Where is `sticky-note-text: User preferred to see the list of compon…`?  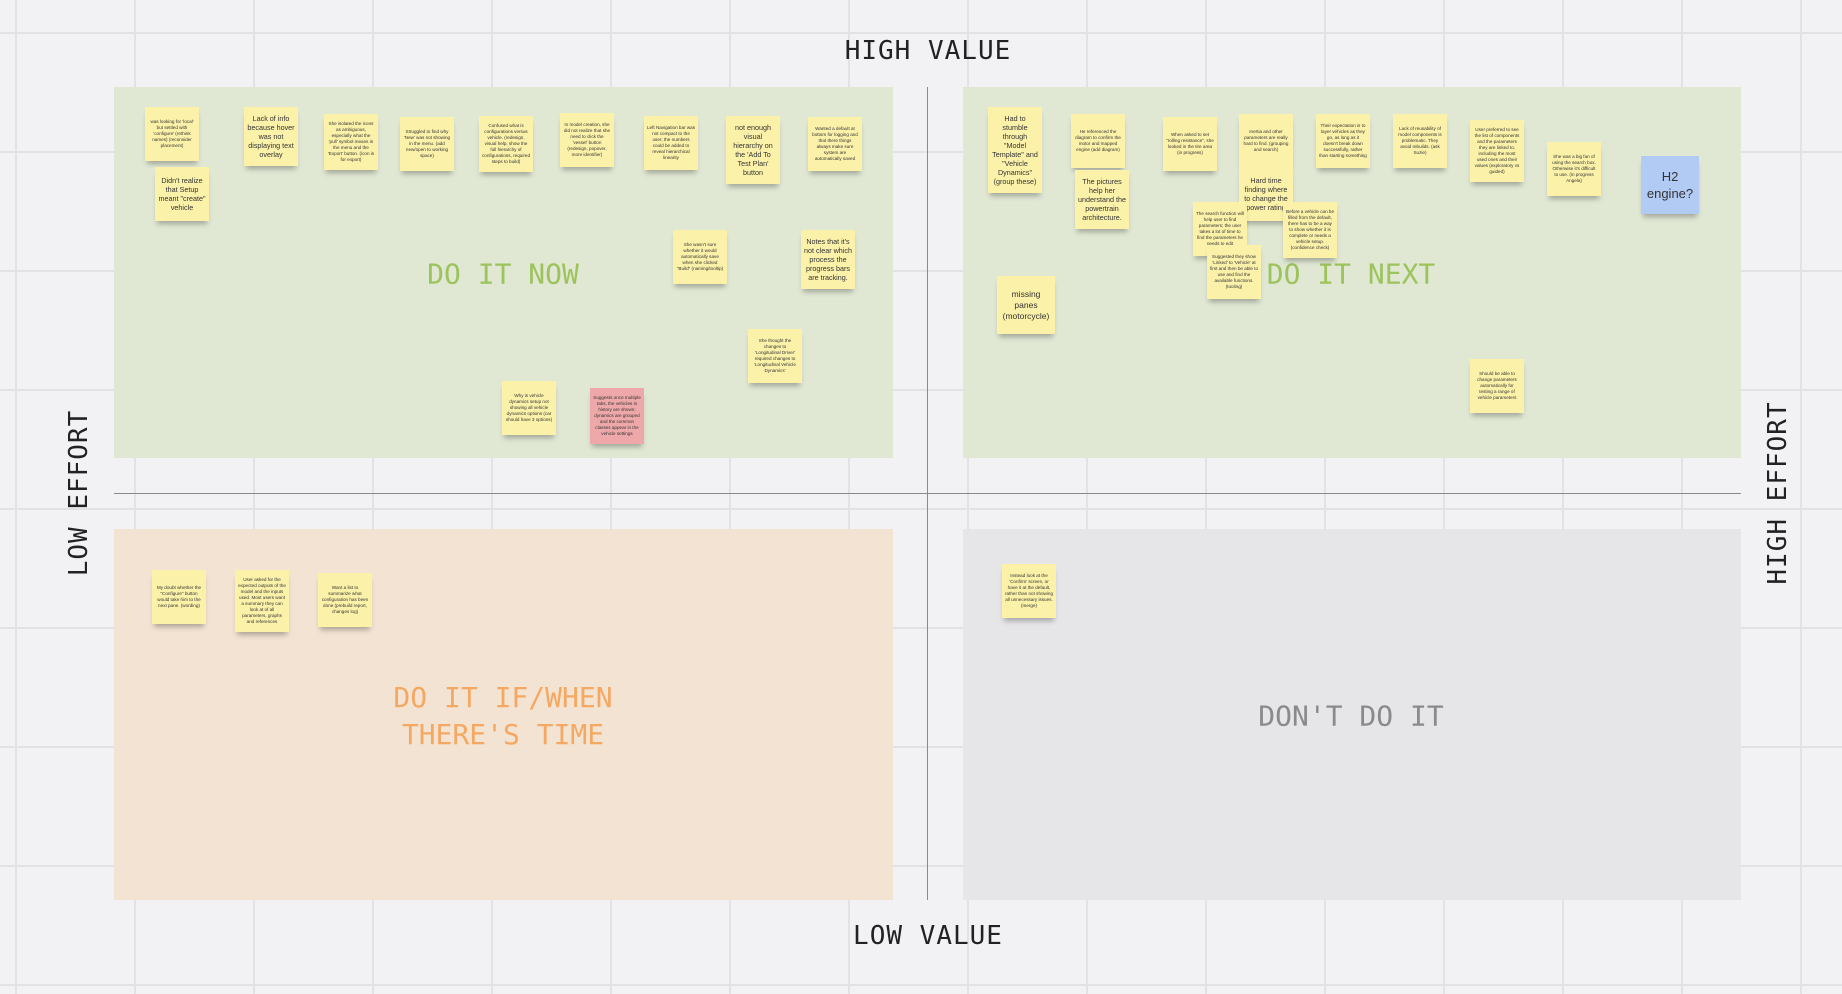
sticky-note-text: User preferred to see the list of compon… is located at coordinates (1497, 150).